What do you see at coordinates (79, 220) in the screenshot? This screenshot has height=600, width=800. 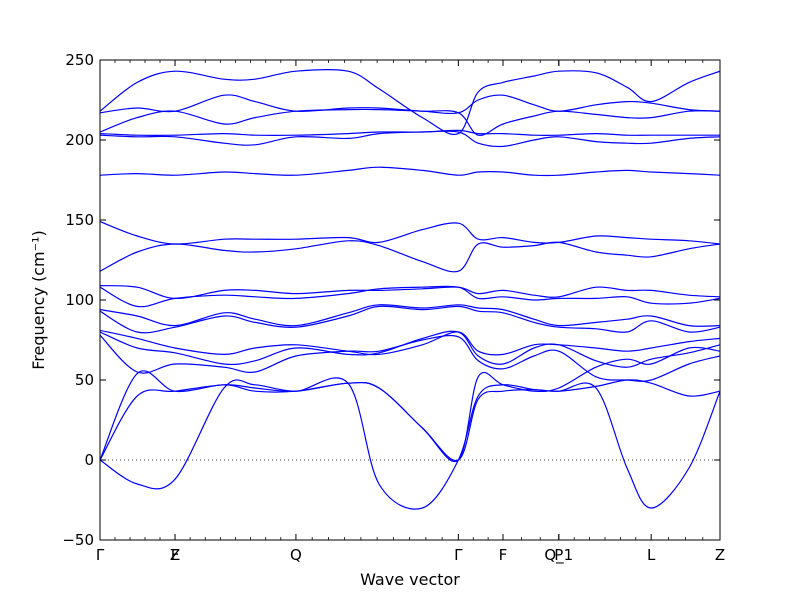 I see `y-tick-label: 150` at bounding box center [79, 220].